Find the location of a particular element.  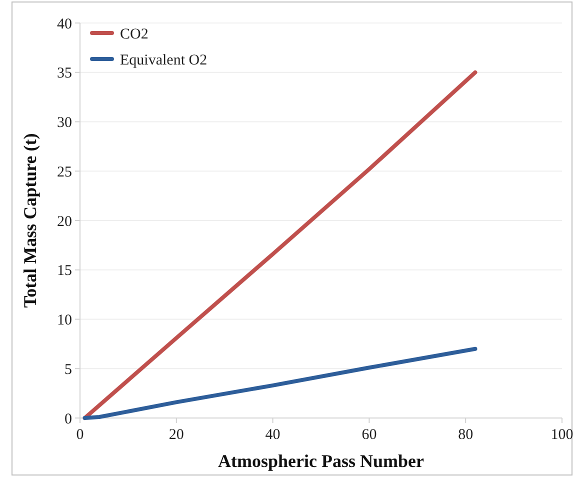

x-tick-label: 60 is located at coordinates (369, 435).